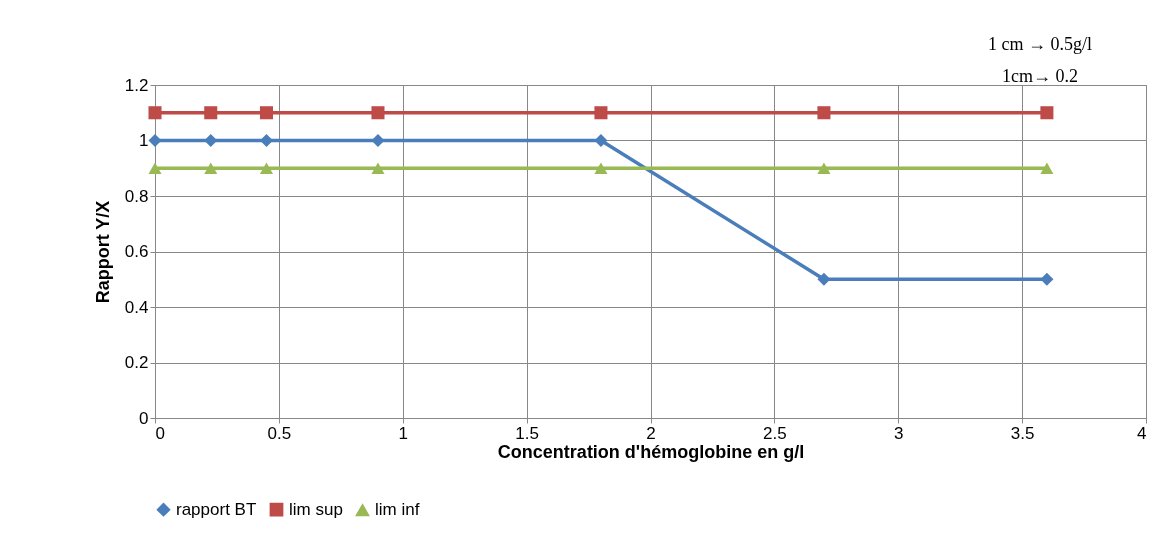 This screenshot has width=1173, height=537. Describe the element at coordinates (160, 433) in the screenshot. I see `x-tick-label: 0` at that location.